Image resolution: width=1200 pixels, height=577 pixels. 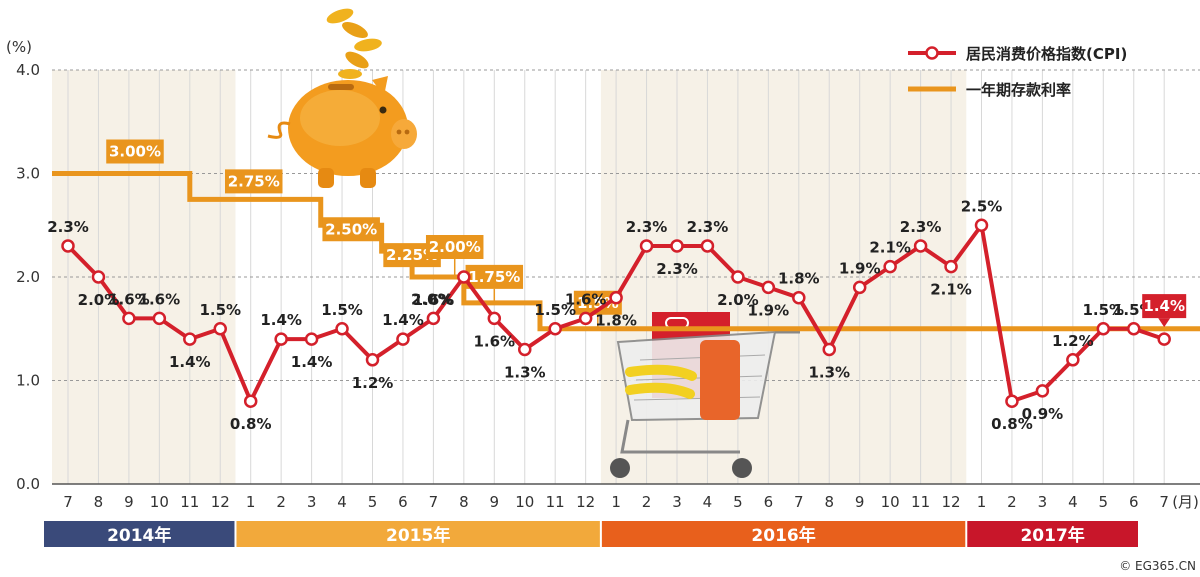 I want to click on year-bar: 2014年 2015年 2016年 2017年, so click(x=591, y=534).